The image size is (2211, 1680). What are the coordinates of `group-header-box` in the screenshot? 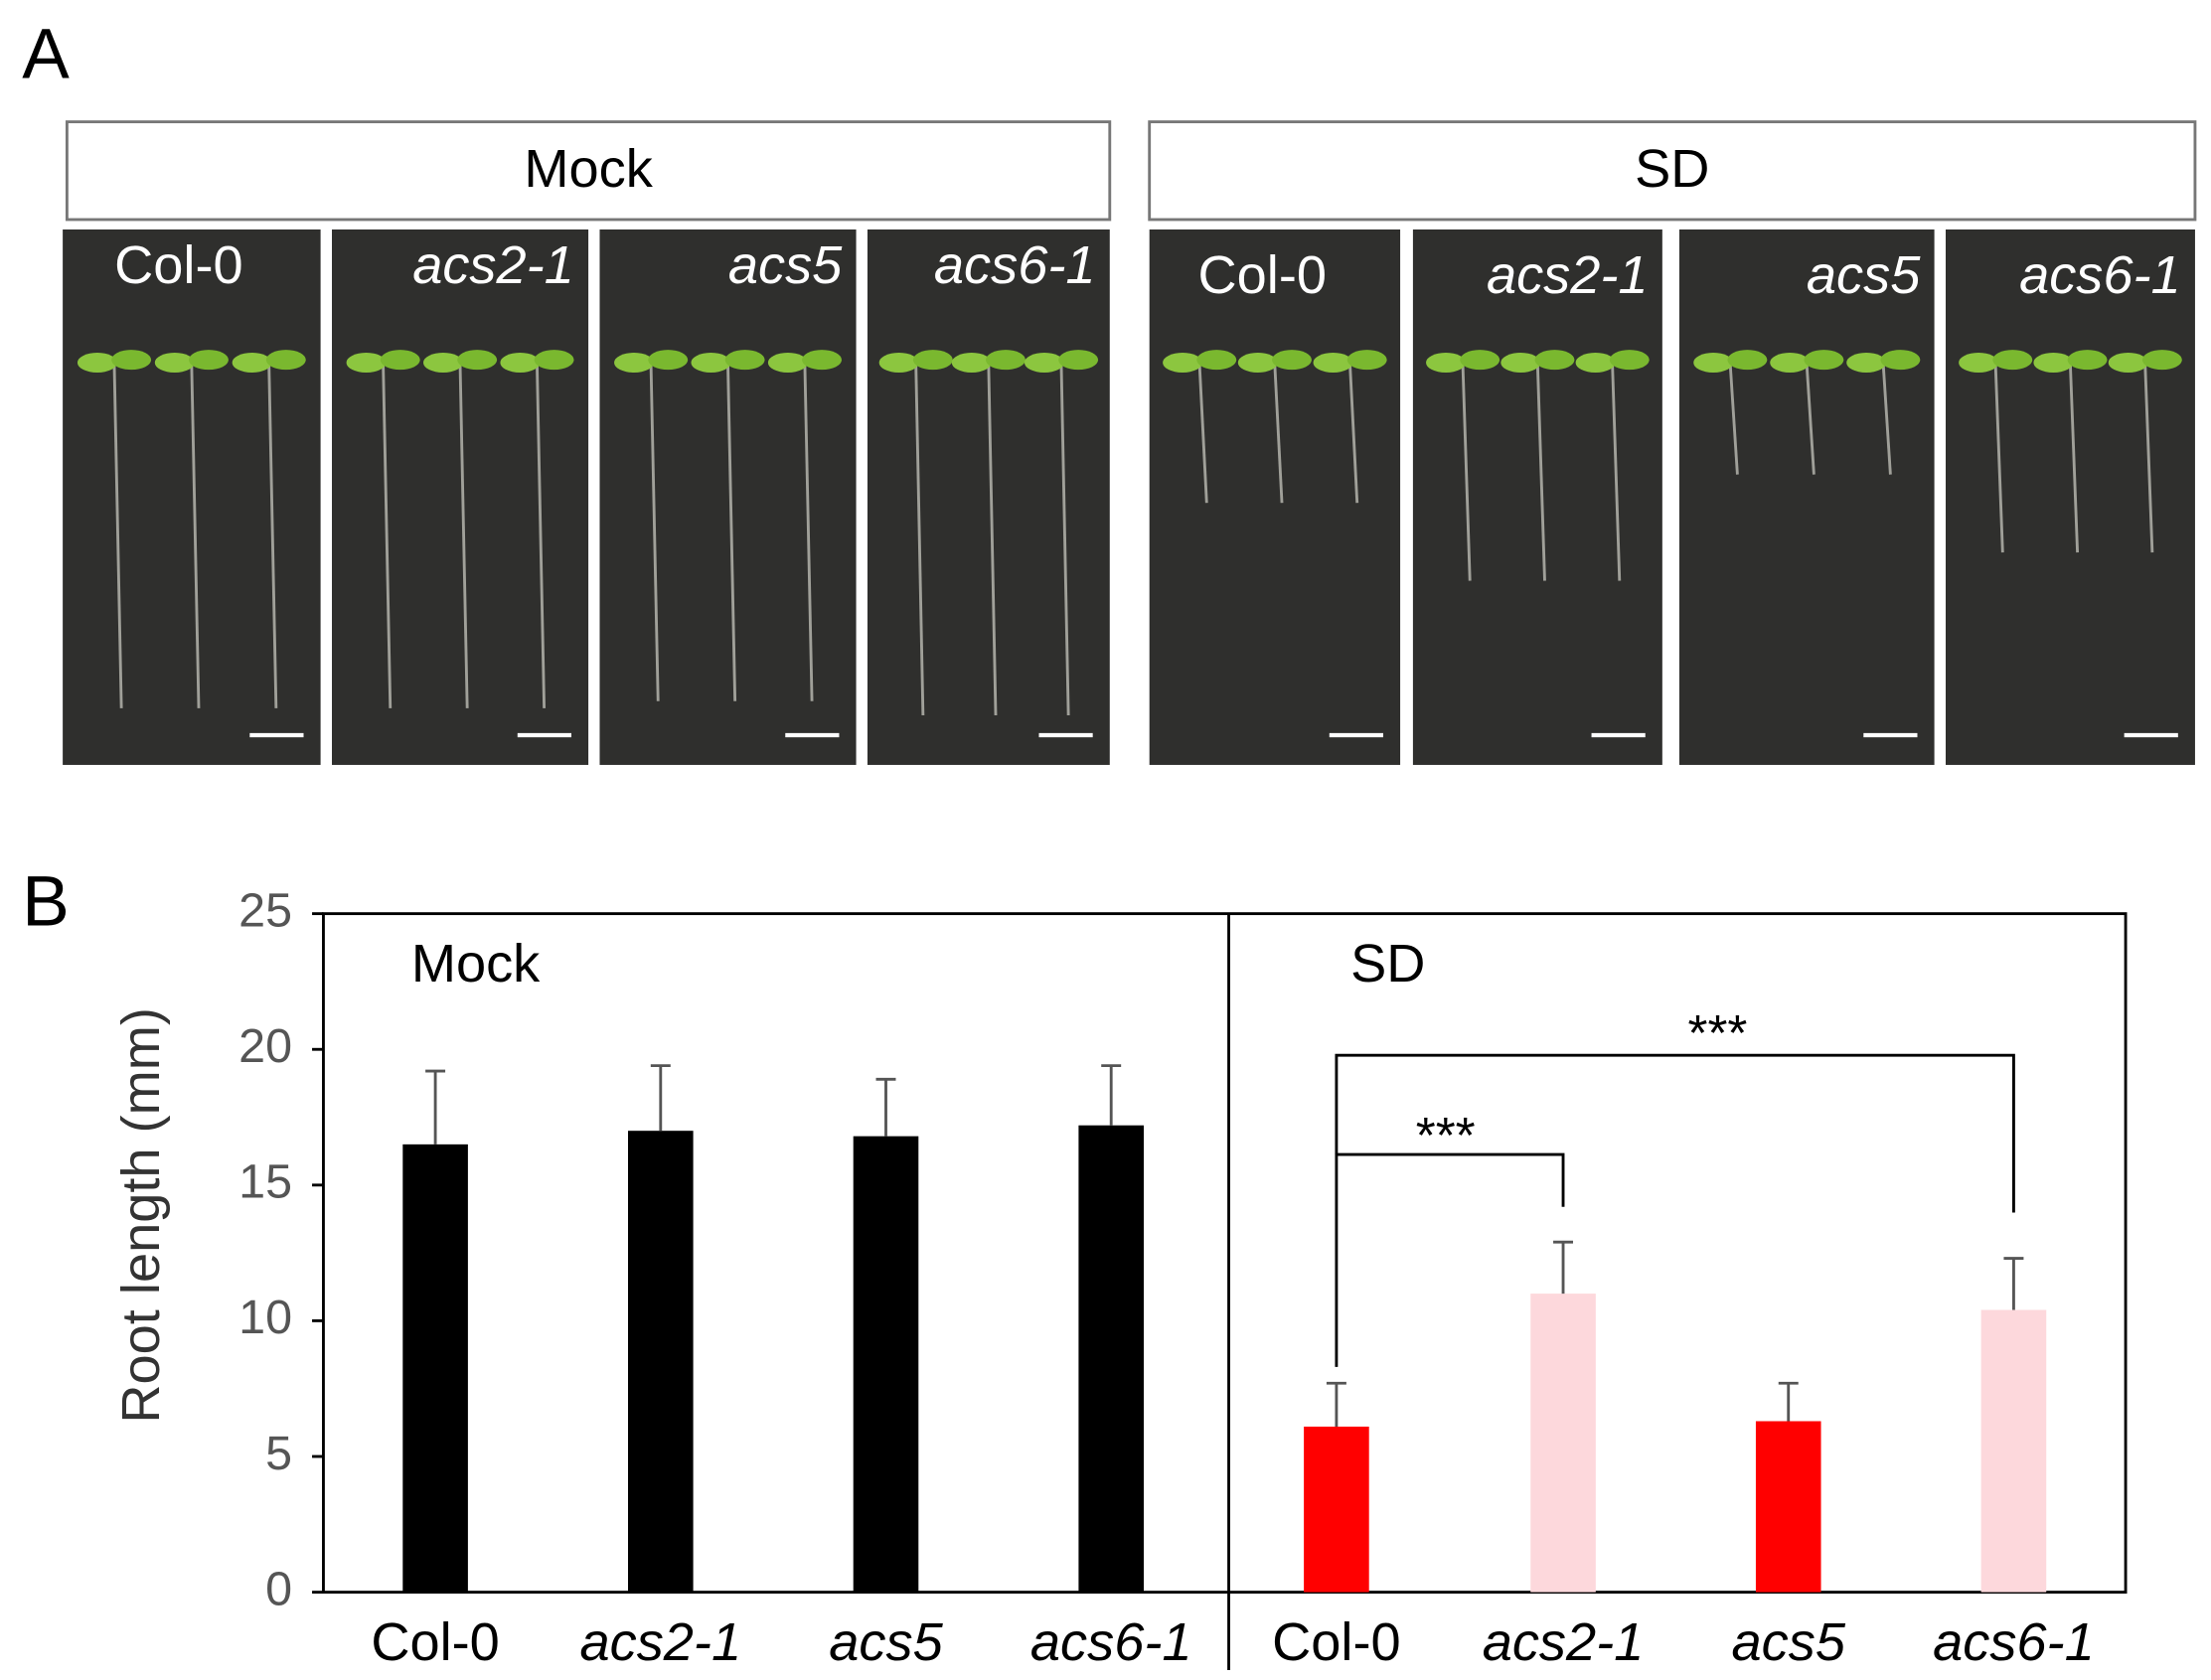 It's located at (1672, 171).